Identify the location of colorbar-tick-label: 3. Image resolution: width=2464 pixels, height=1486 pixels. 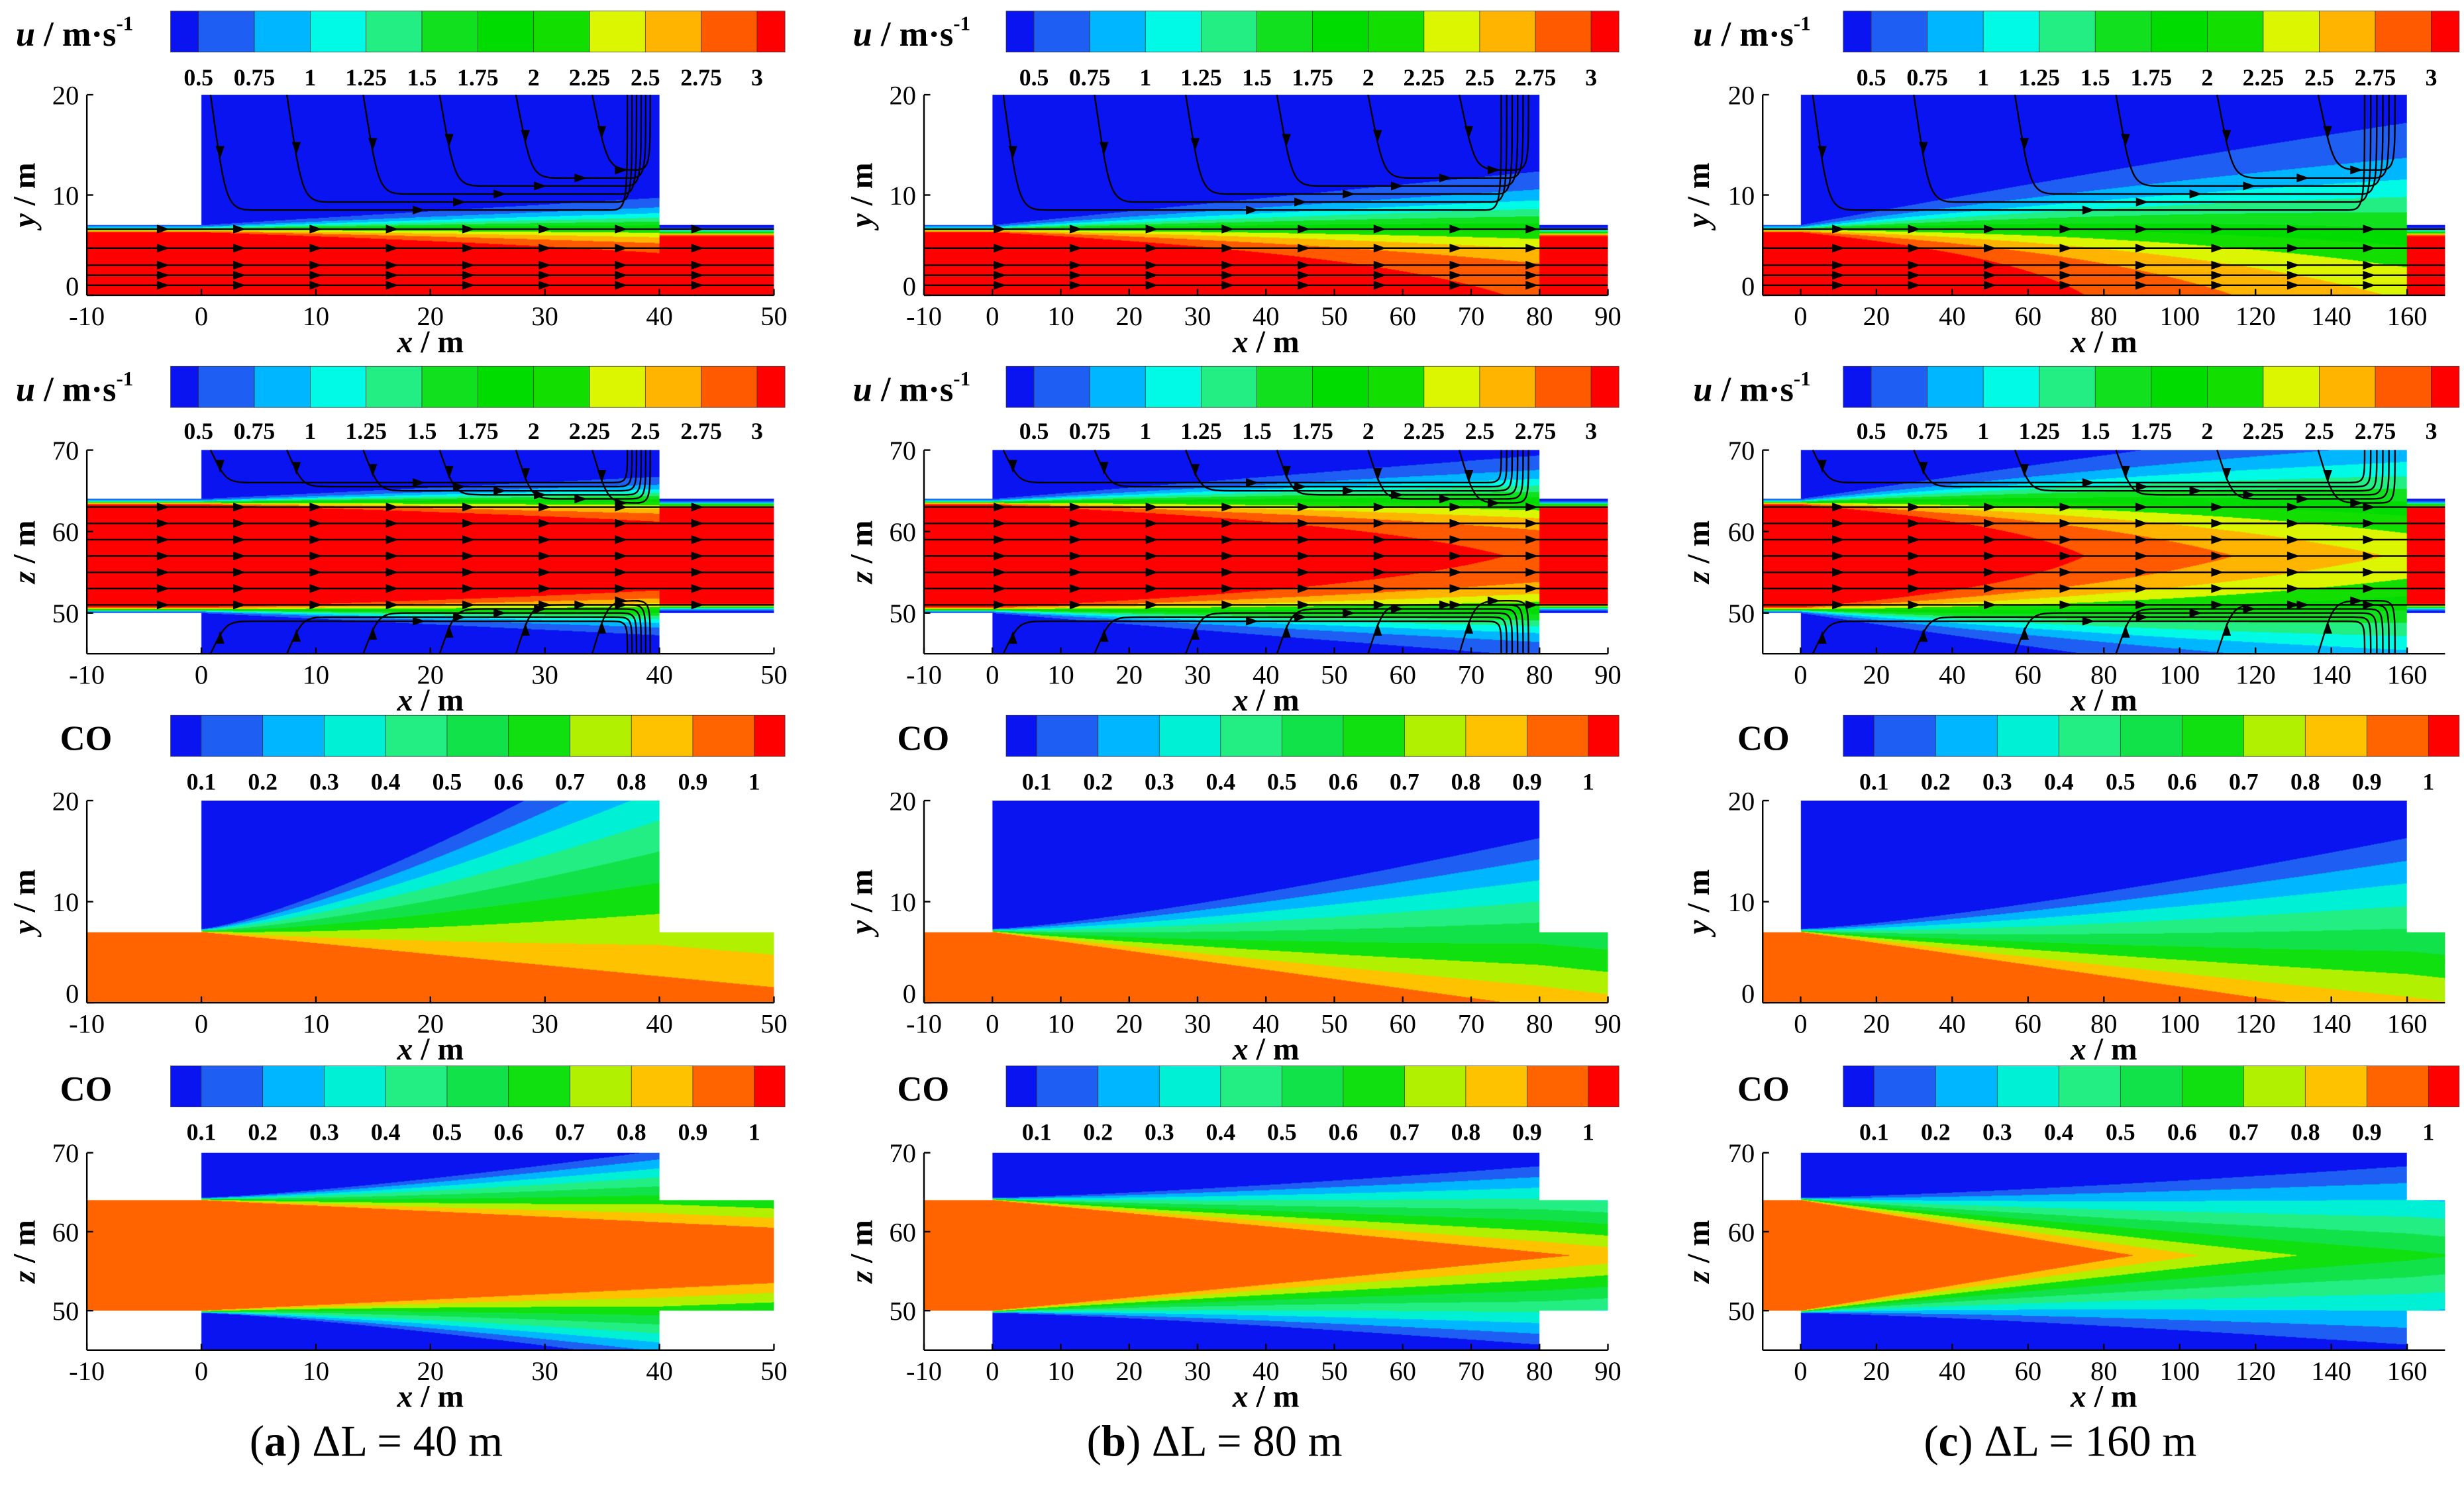
(1591, 77).